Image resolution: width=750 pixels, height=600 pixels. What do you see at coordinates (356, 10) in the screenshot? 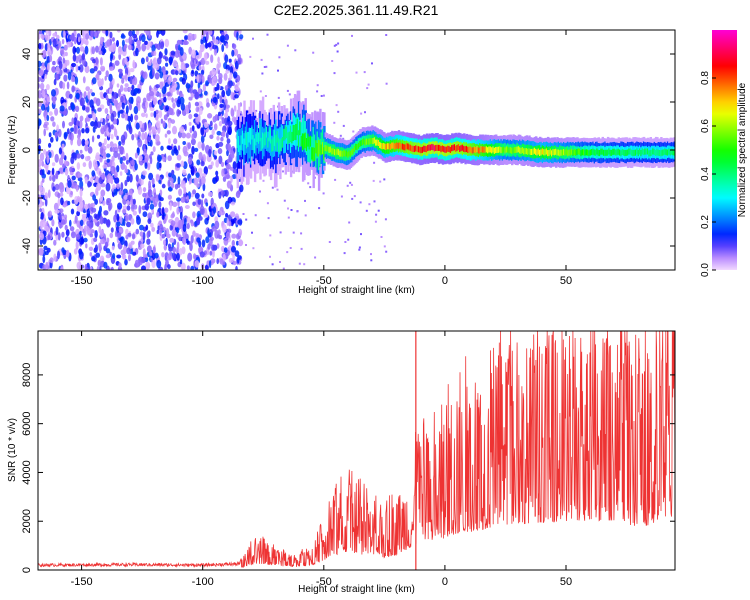
I see `figure-title: C2E2.2025.361.11.49.R21` at bounding box center [356, 10].